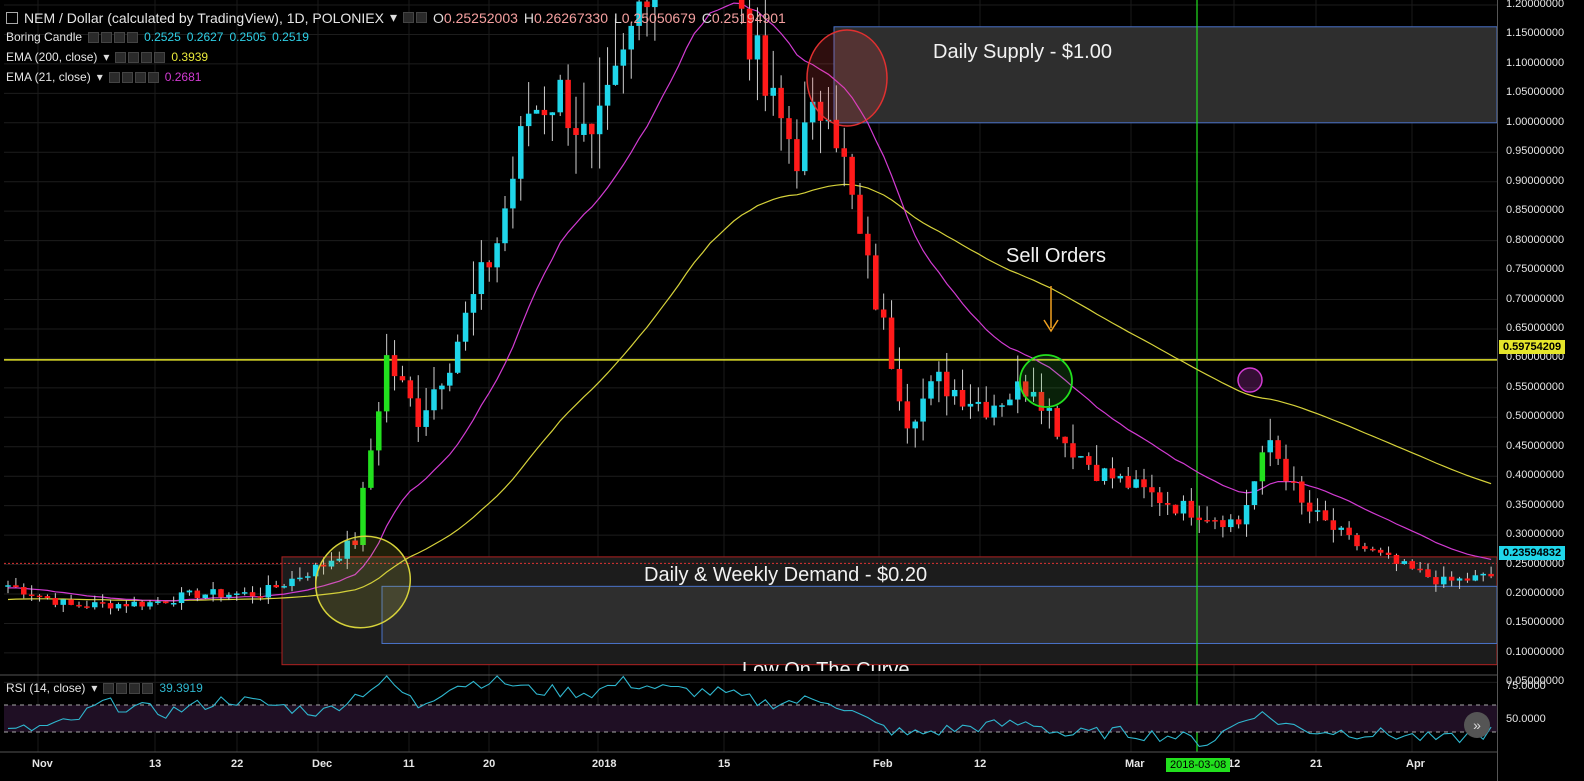 This screenshot has height=781, width=1584. Describe the element at coordinates (155, 764) in the screenshot. I see `time-tick-label: 13` at that location.